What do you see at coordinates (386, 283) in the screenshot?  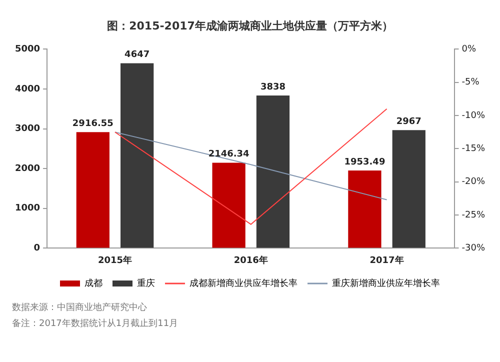 I see `legend-label: 重庆新增商业供应年增长率` at bounding box center [386, 283].